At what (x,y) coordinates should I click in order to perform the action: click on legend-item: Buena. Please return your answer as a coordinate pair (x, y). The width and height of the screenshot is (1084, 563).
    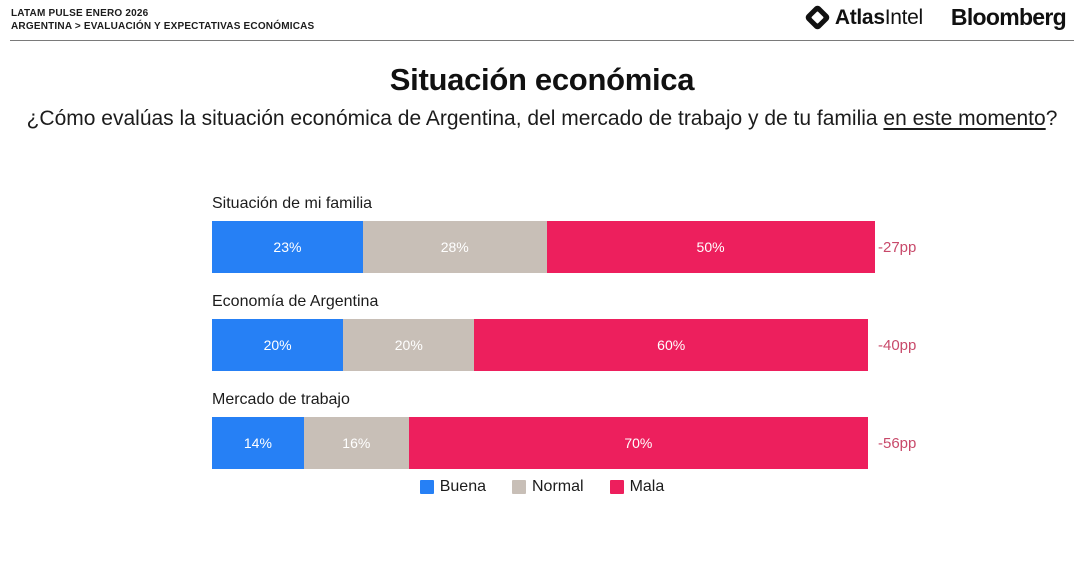
    Looking at the image, I should click on (452, 486).